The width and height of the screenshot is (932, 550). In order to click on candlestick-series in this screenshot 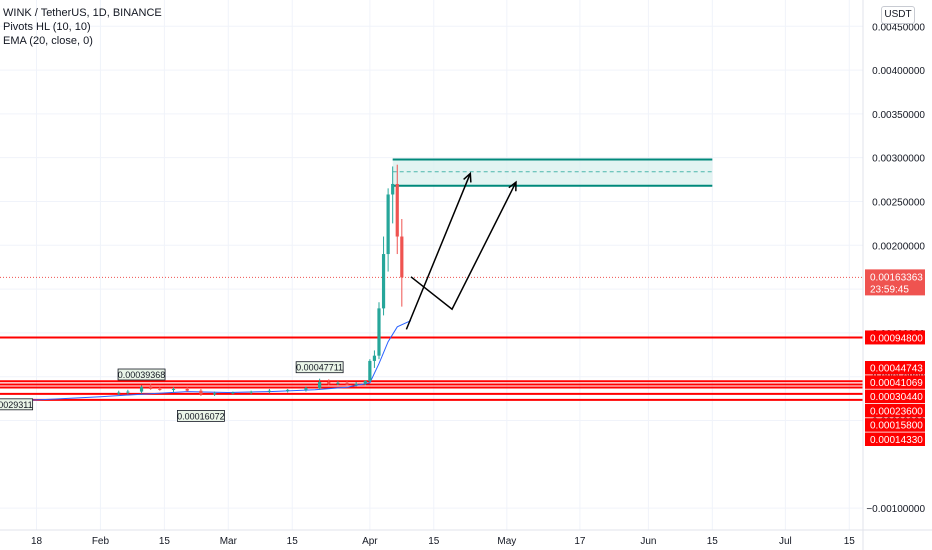, I will do `click(260, 280)`.